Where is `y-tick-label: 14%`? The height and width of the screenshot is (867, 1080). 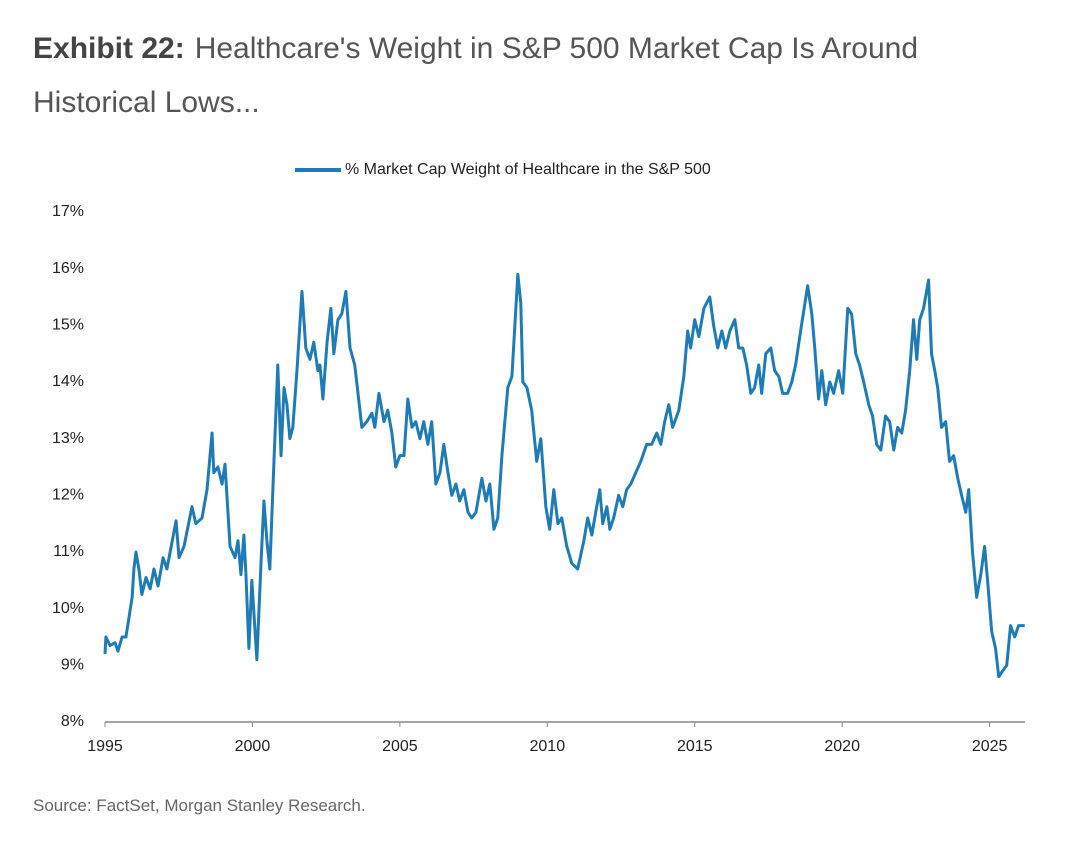 y-tick-label: 14% is located at coordinates (68, 381).